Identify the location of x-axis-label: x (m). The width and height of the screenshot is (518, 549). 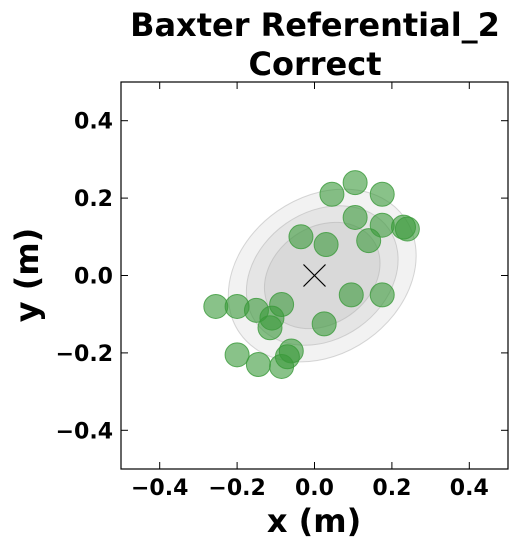
(314, 521).